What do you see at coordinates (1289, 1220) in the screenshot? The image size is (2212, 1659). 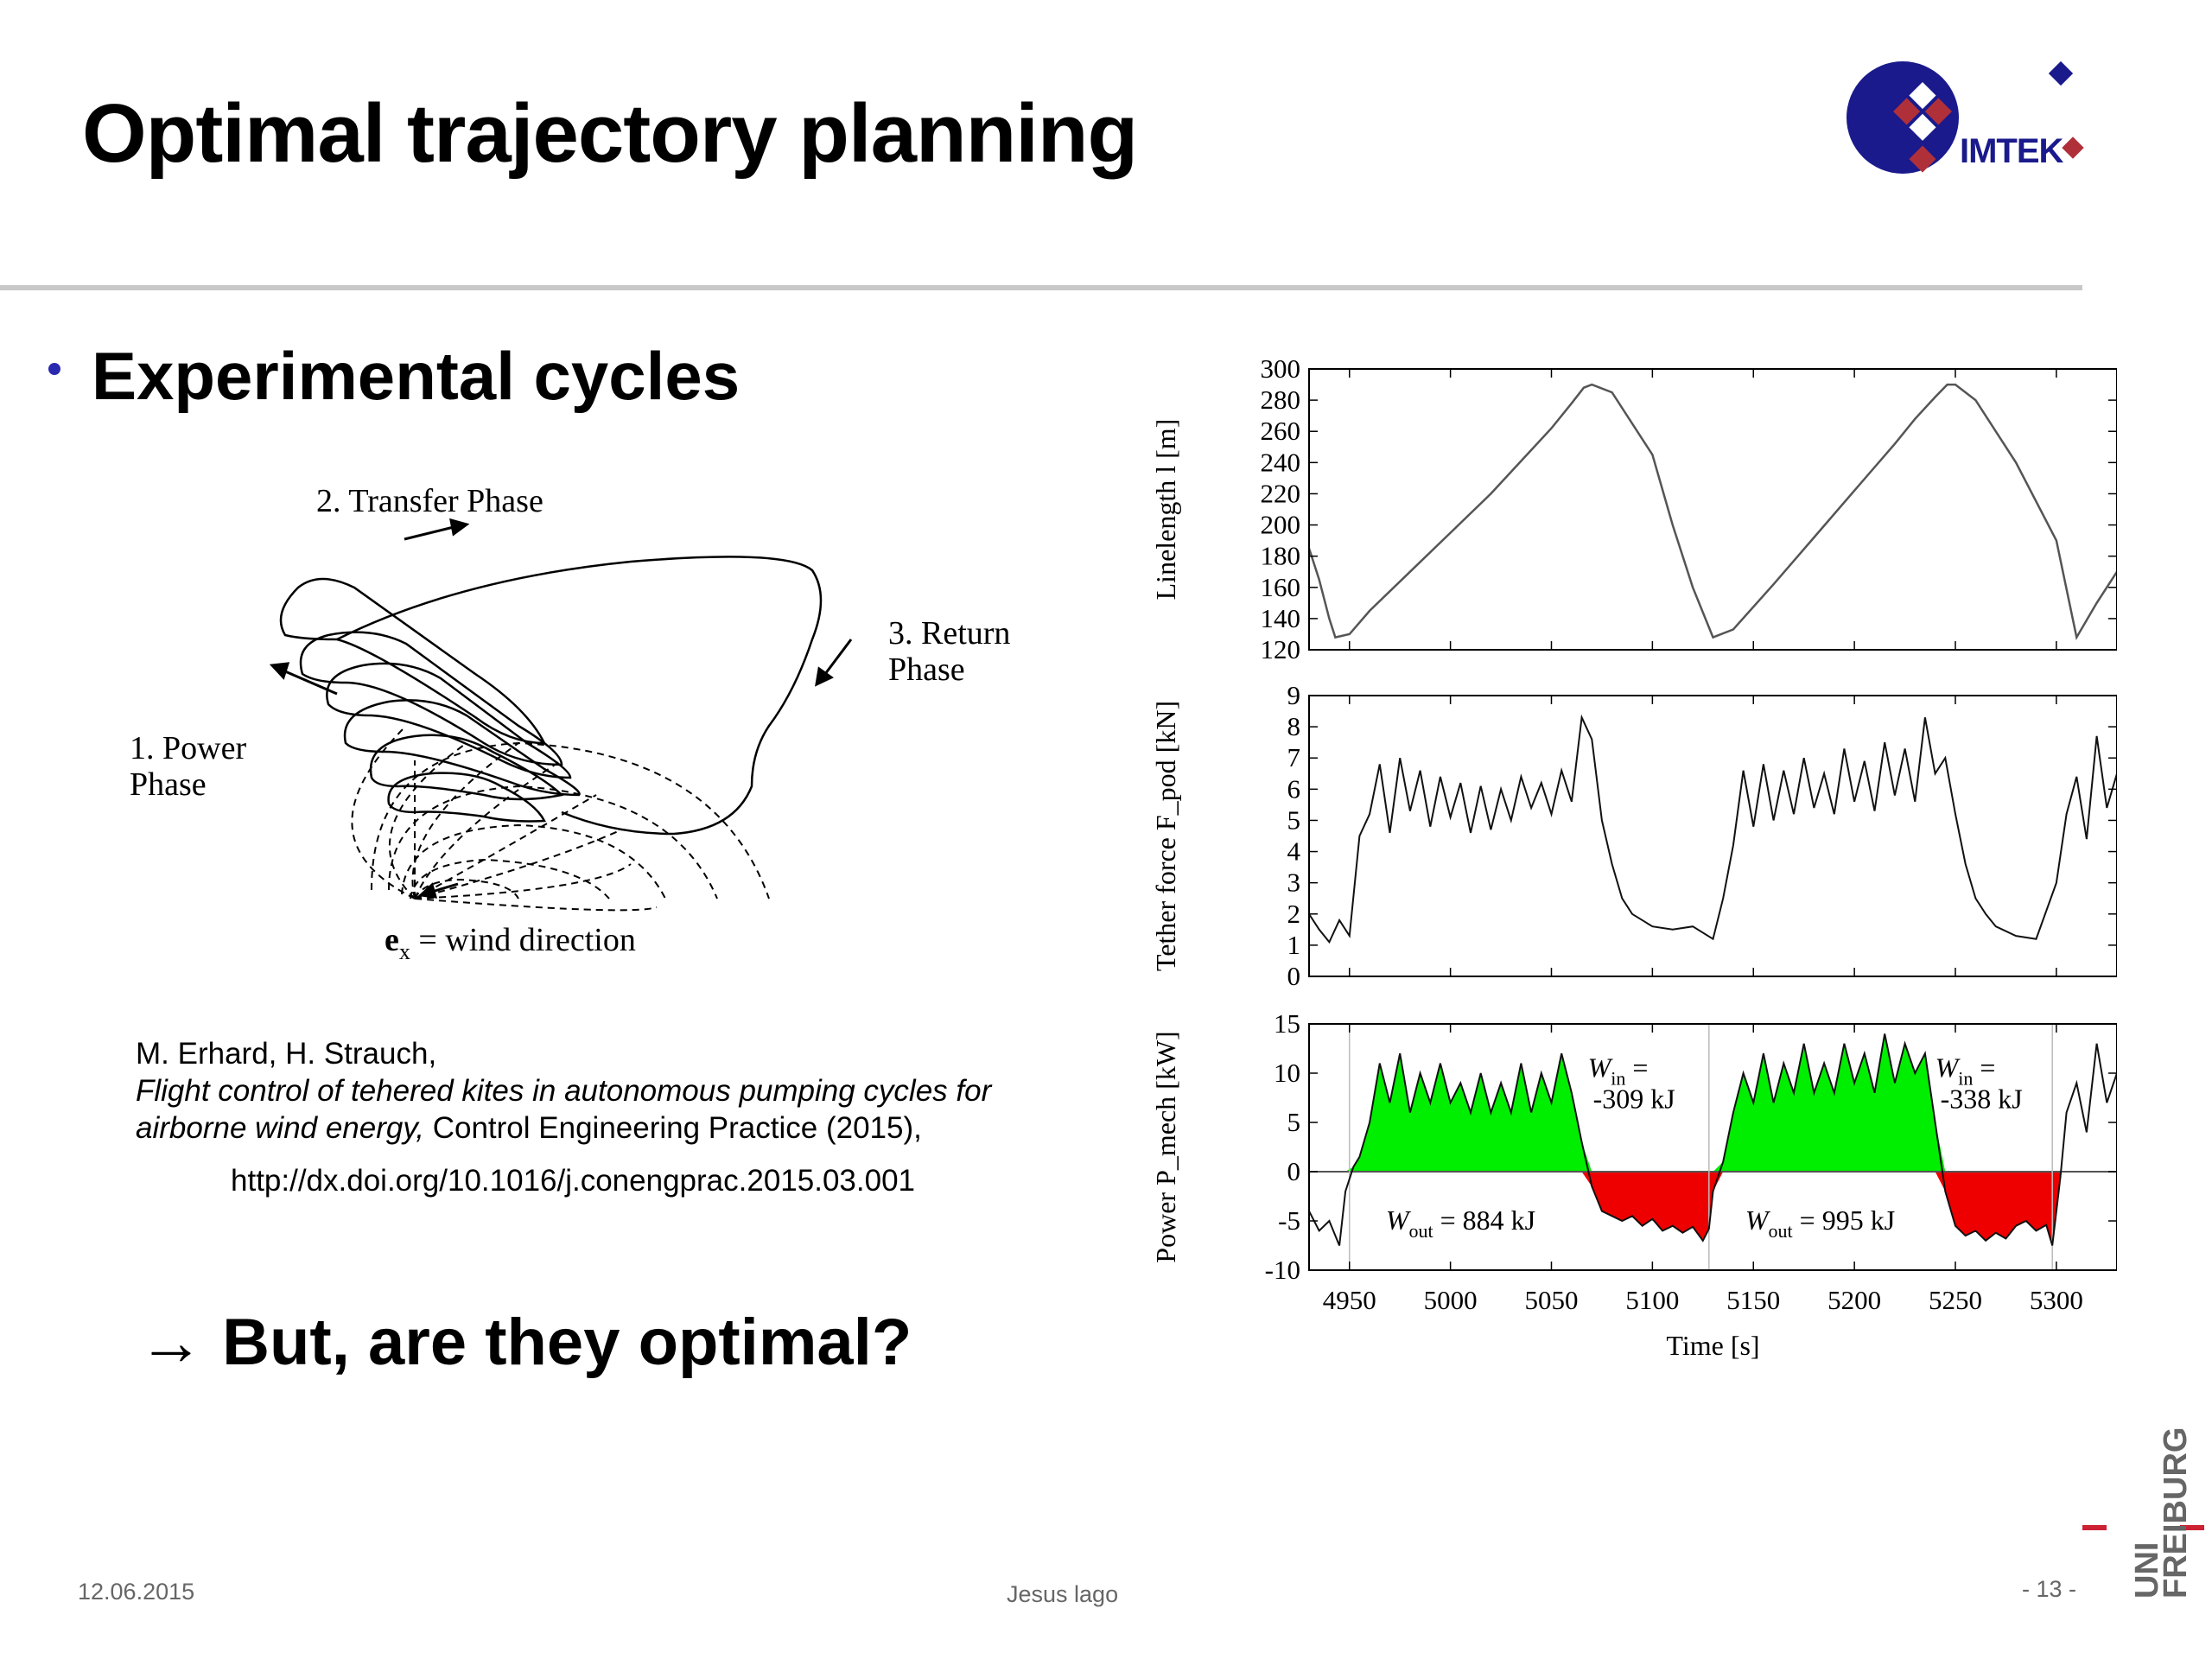 I see `y-tick-label: -5` at bounding box center [1289, 1220].